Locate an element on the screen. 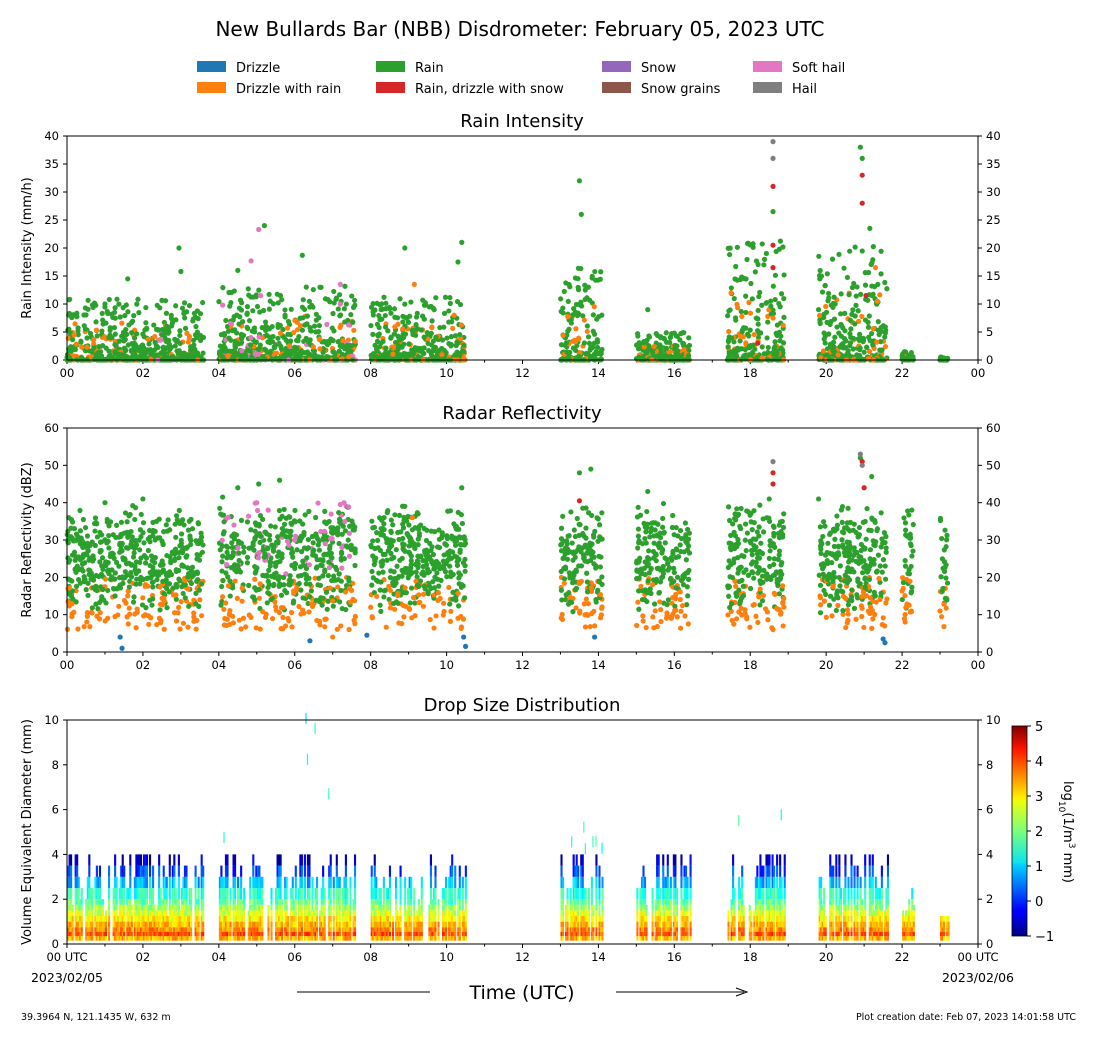 This screenshot has height=1042, width=1095. legend-label: Snow grains is located at coordinates (681, 89).